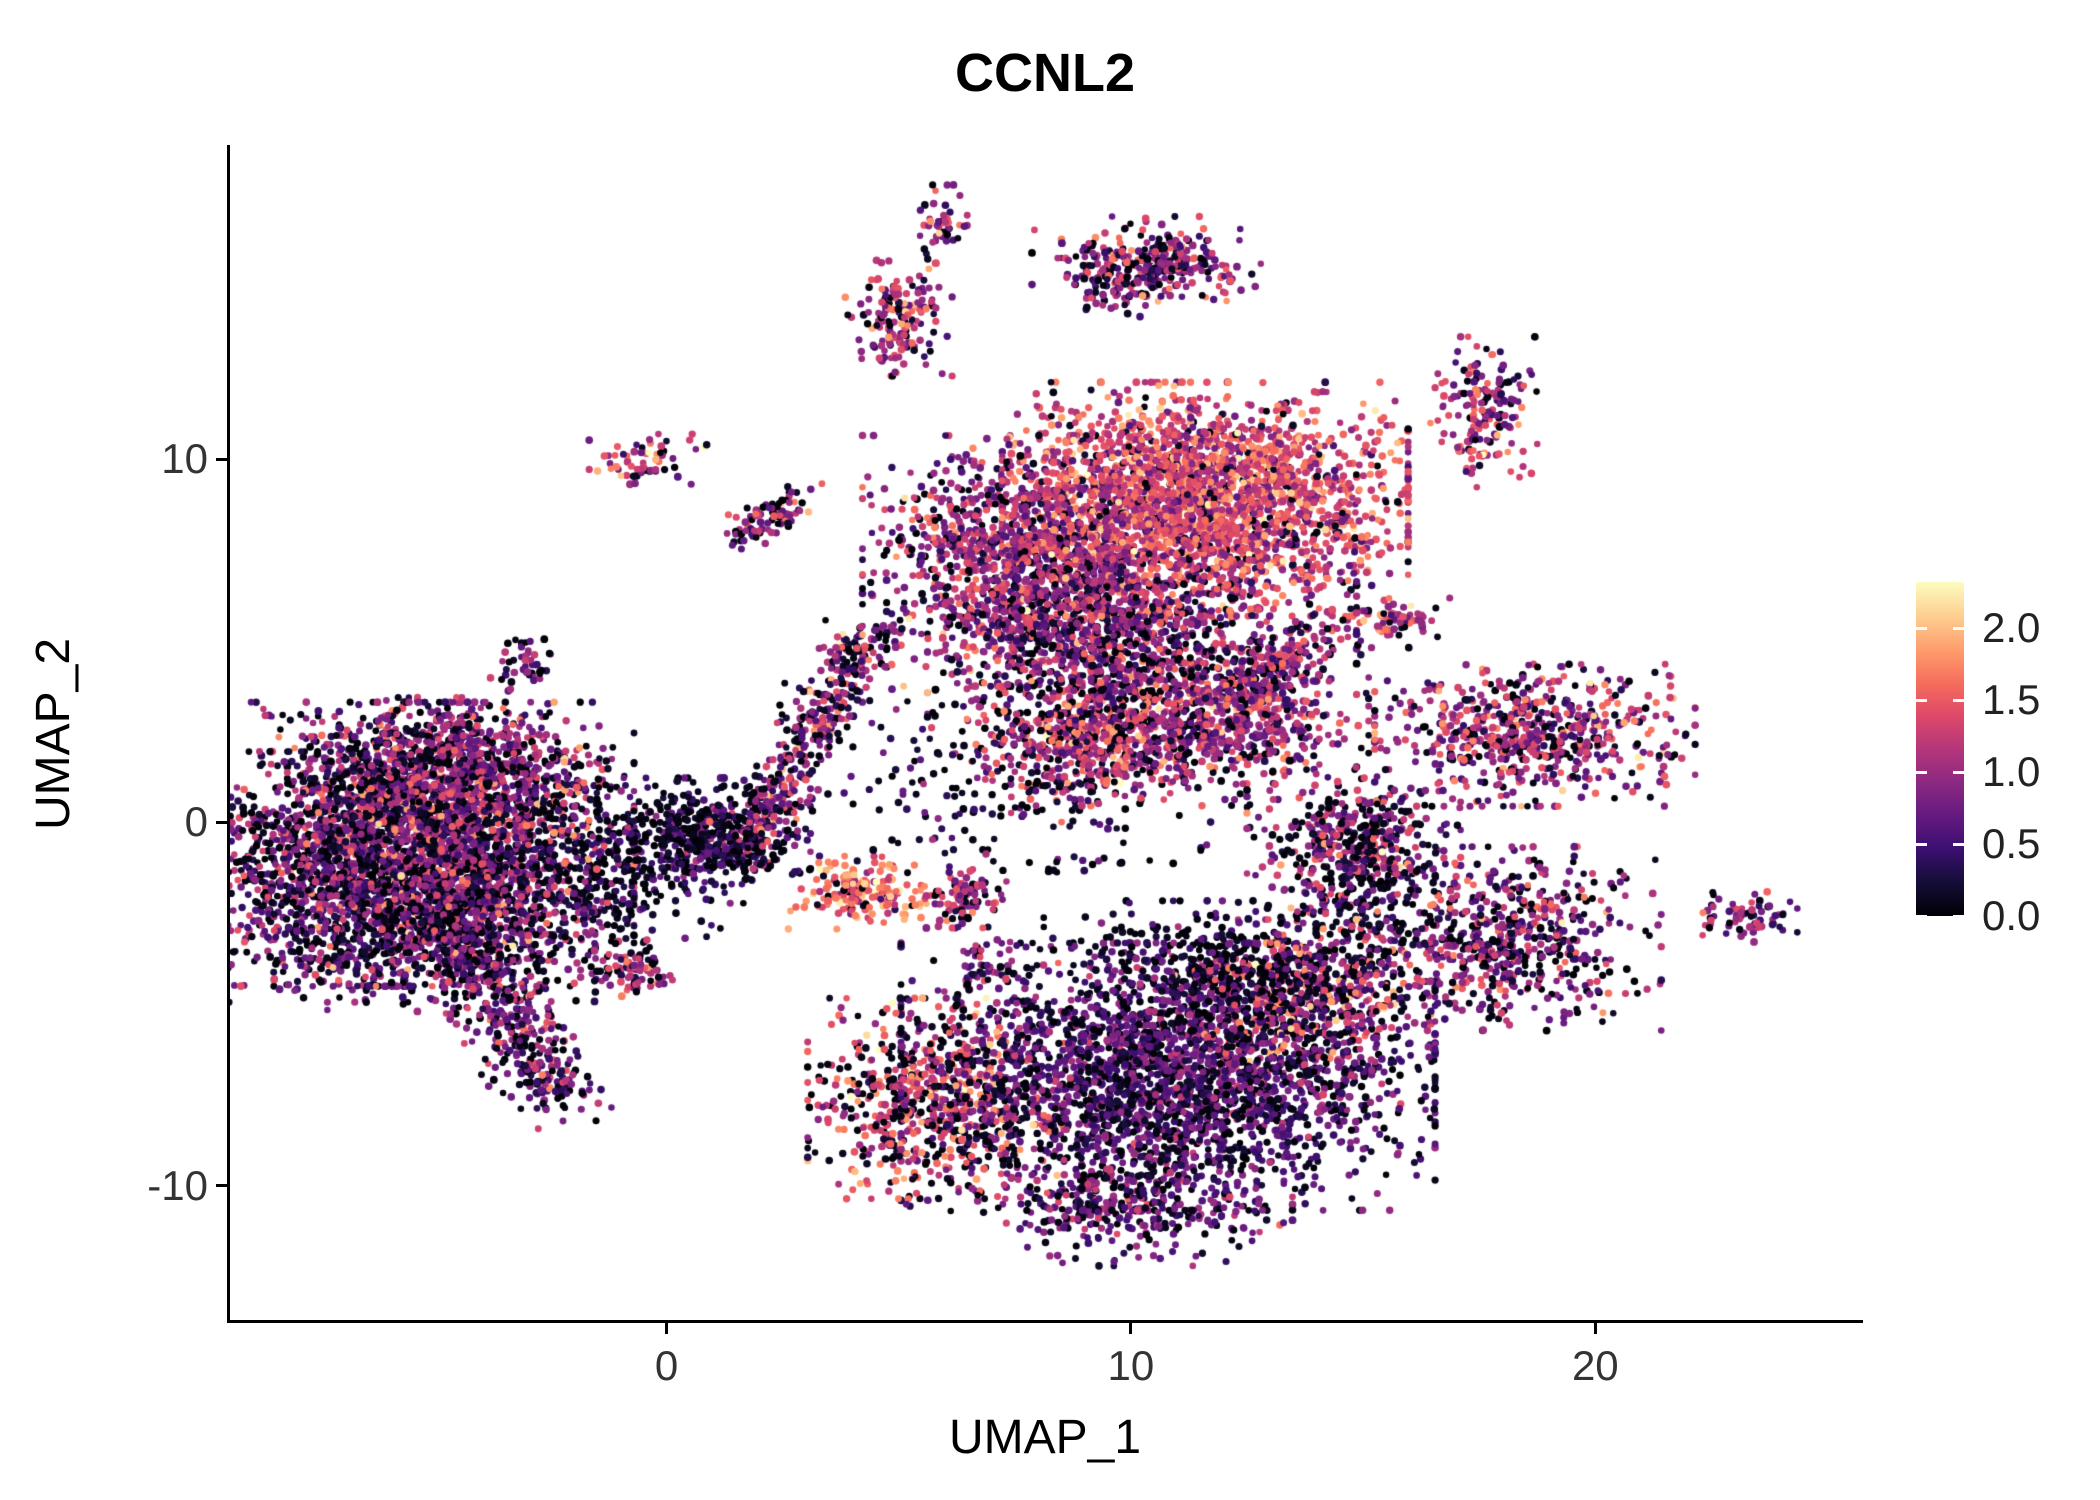 This screenshot has height=1500, width=2100. Describe the element at coordinates (1131, 1365) in the screenshot. I see `x-tick-label: 10` at that location.